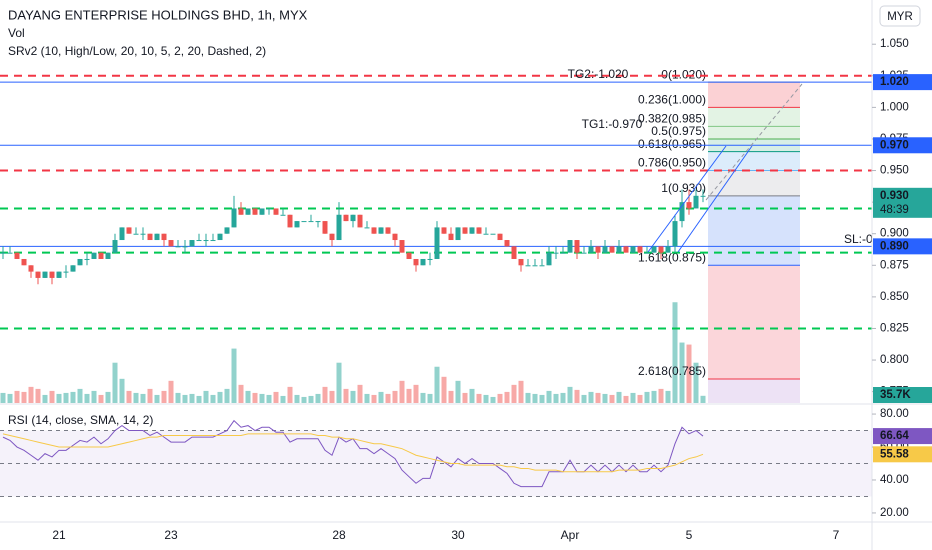 The width and height of the screenshot is (932, 550). Describe the element at coordinates (612, 124) in the screenshot. I see `annotation: TG1:-0.970` at that location.